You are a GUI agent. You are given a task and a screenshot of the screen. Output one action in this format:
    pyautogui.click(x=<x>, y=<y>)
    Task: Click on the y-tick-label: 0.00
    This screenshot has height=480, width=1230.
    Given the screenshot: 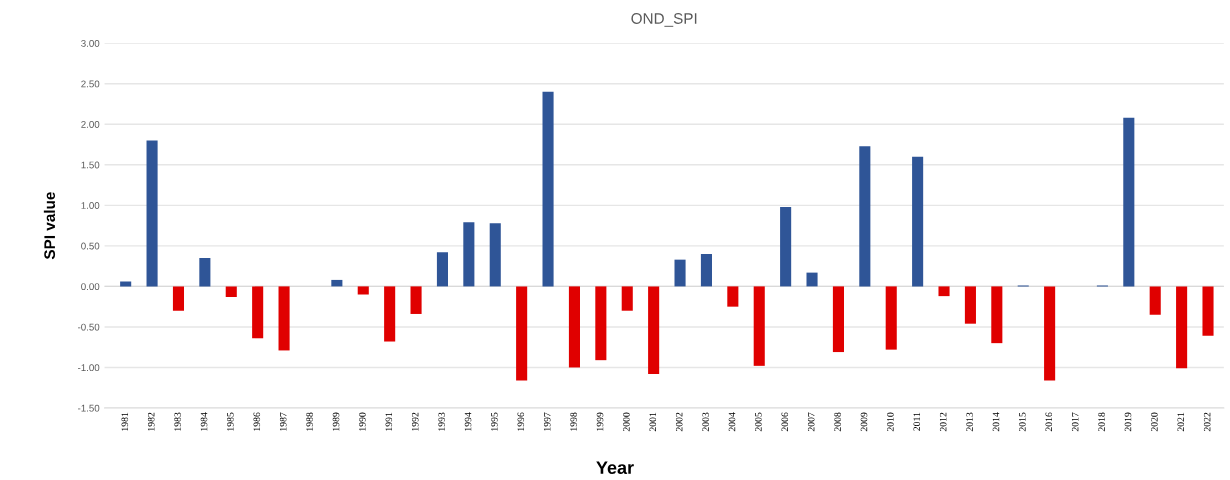 What is the action you would take?
    pyautogui.click(x=90, y=287)
    